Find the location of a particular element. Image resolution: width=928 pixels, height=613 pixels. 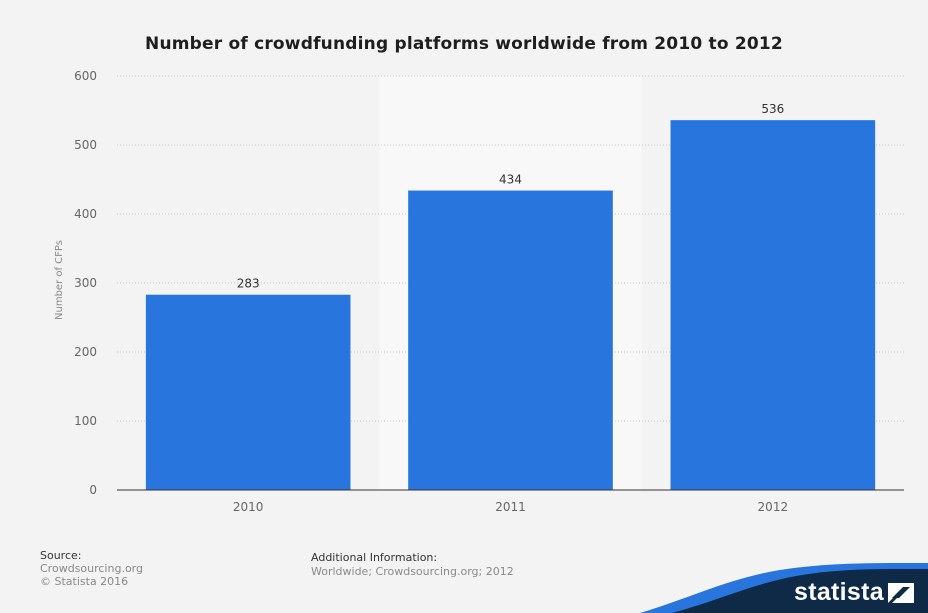

y-tick-label: 500 is located at coordinates (85, 145).